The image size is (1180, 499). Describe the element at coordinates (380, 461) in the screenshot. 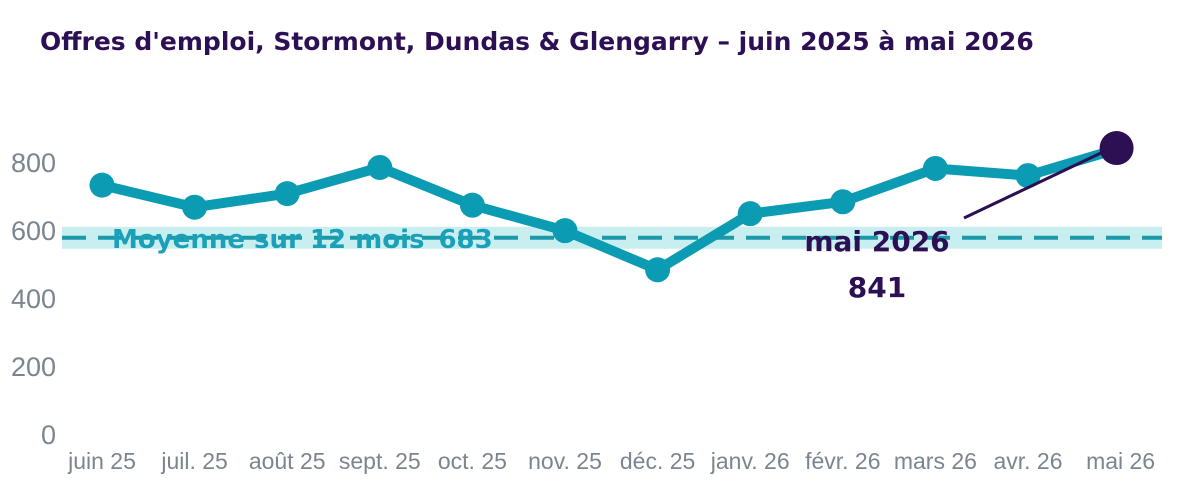

I see `x-tick-label: sept. 25` at that location.